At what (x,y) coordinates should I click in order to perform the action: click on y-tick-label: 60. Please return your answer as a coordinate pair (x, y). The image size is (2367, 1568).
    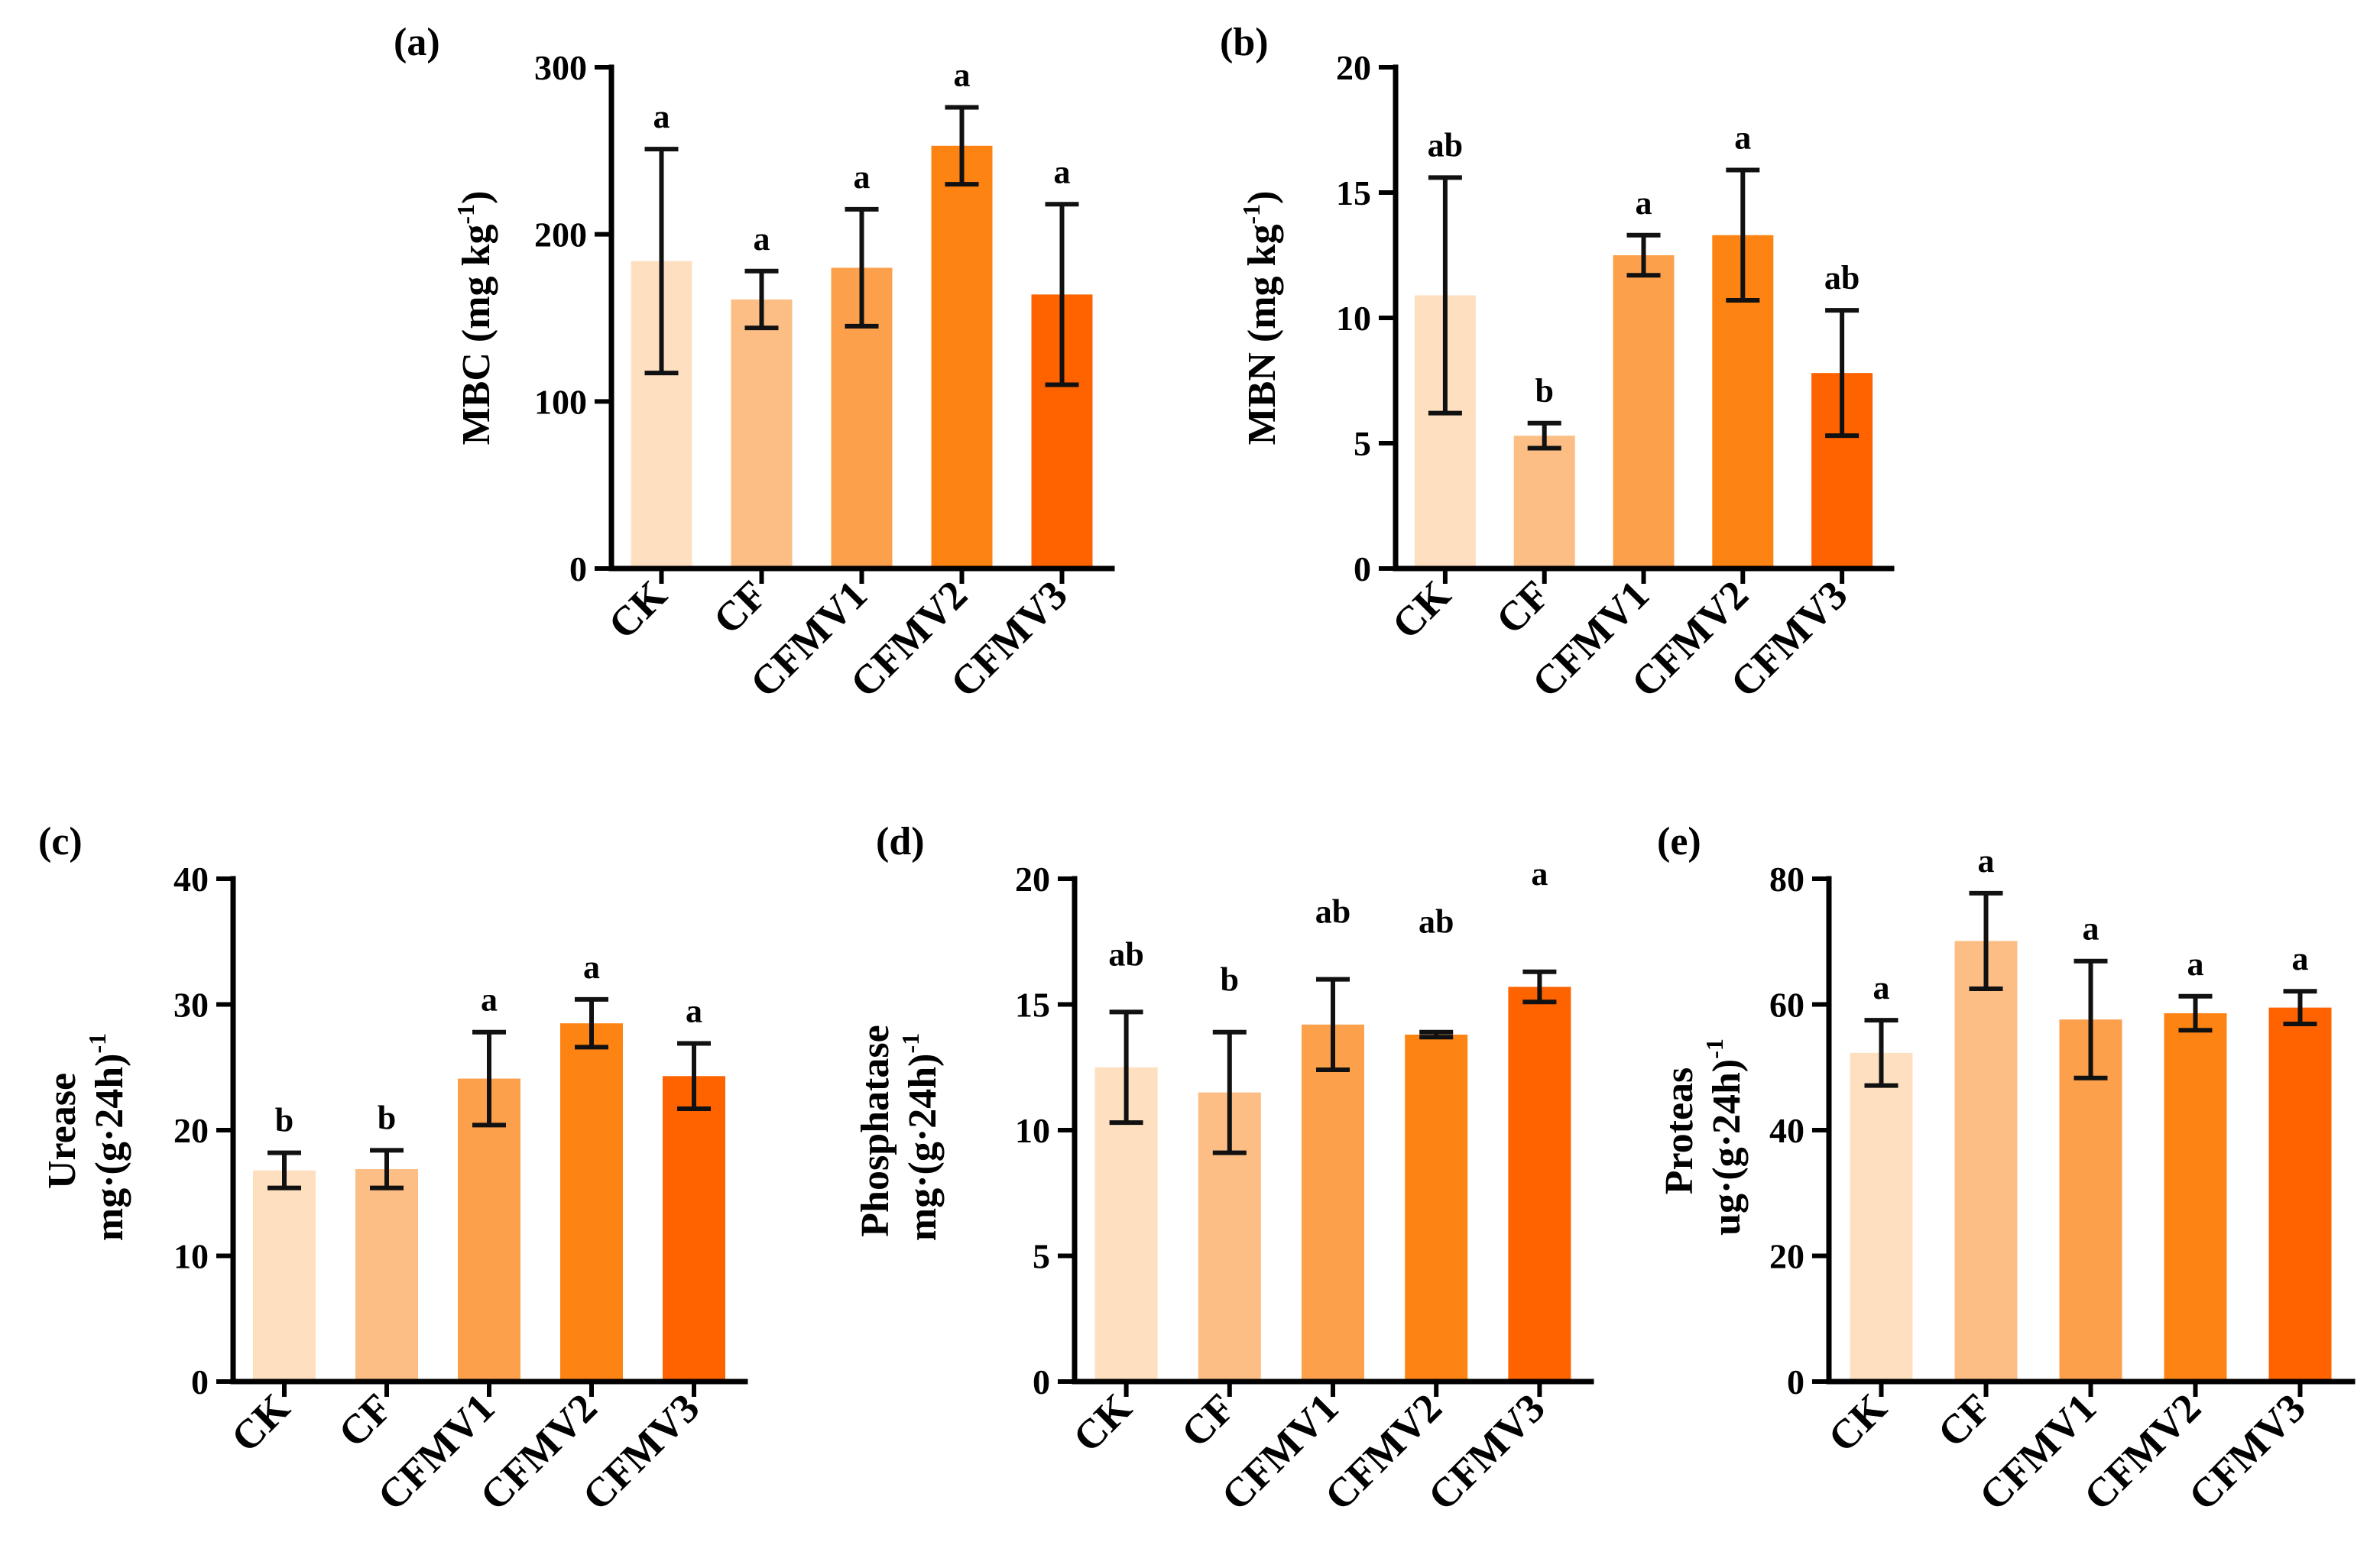
    Looking at the image, I should click on (1787, 1005).